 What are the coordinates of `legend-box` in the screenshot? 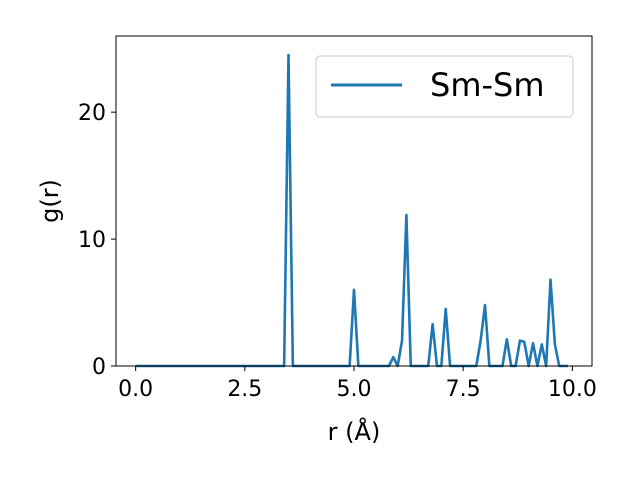 It's located at (444, 86).